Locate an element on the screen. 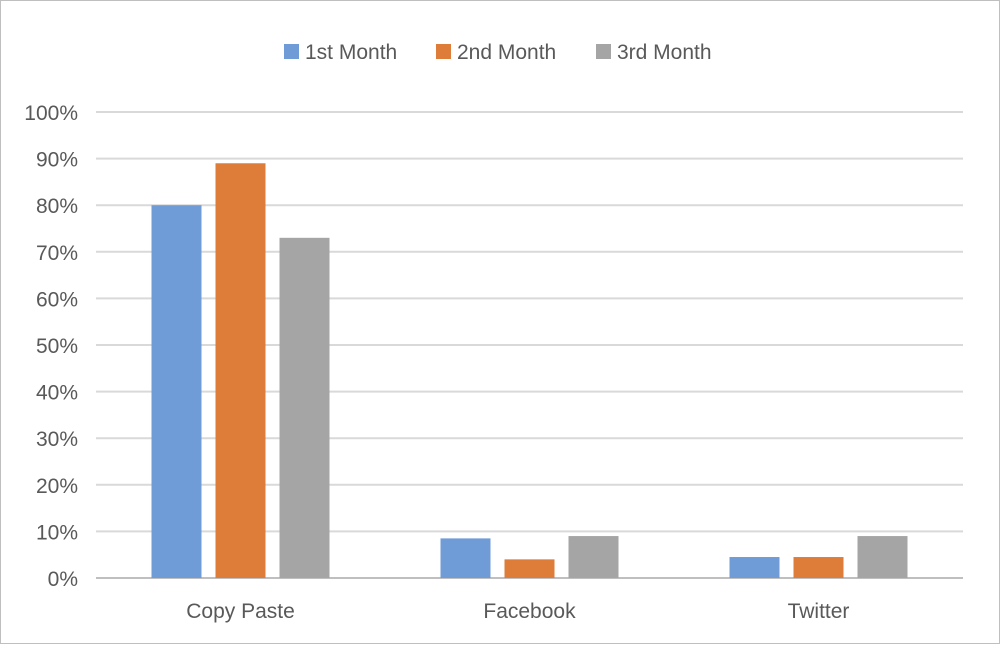 This screenshot has width=1000, height=648. legend: 1st Month 2nd Month 3rd Month is located at coordinates (498, 52).